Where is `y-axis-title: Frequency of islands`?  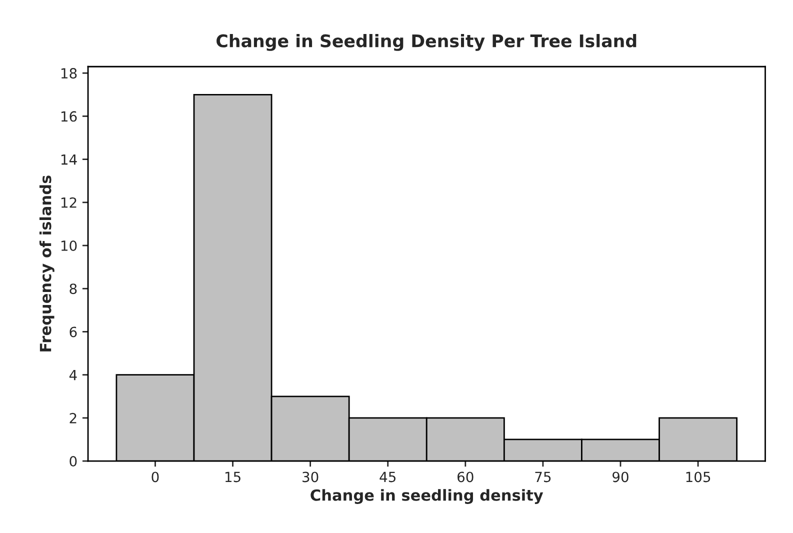 y-axis-title: Frequency of islands is located at coordinates (46, 264).